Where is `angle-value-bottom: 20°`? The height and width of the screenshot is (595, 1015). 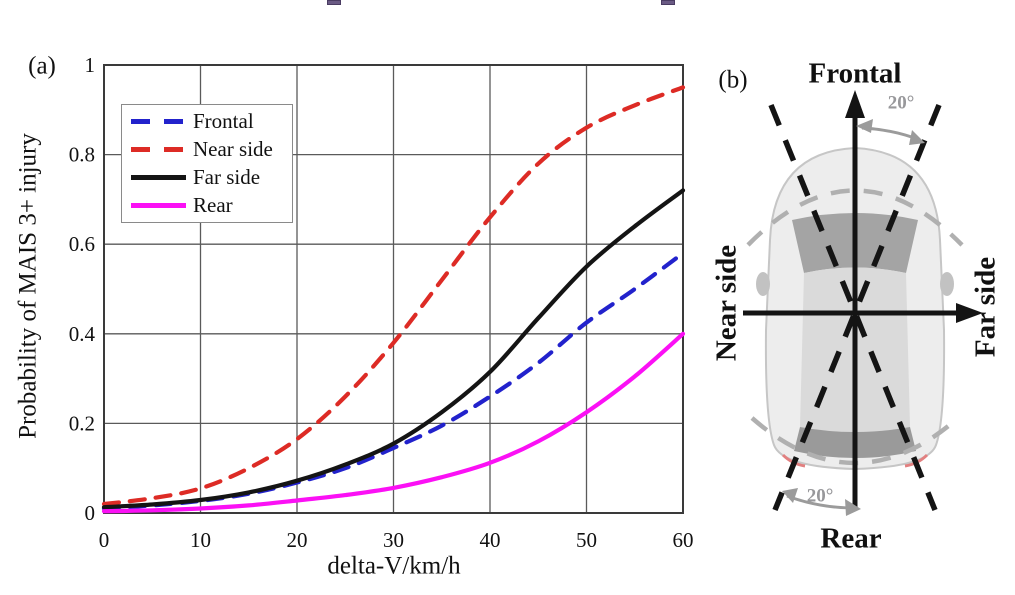 angle-value-bottom: 20° is located at coordinates (820, 496).